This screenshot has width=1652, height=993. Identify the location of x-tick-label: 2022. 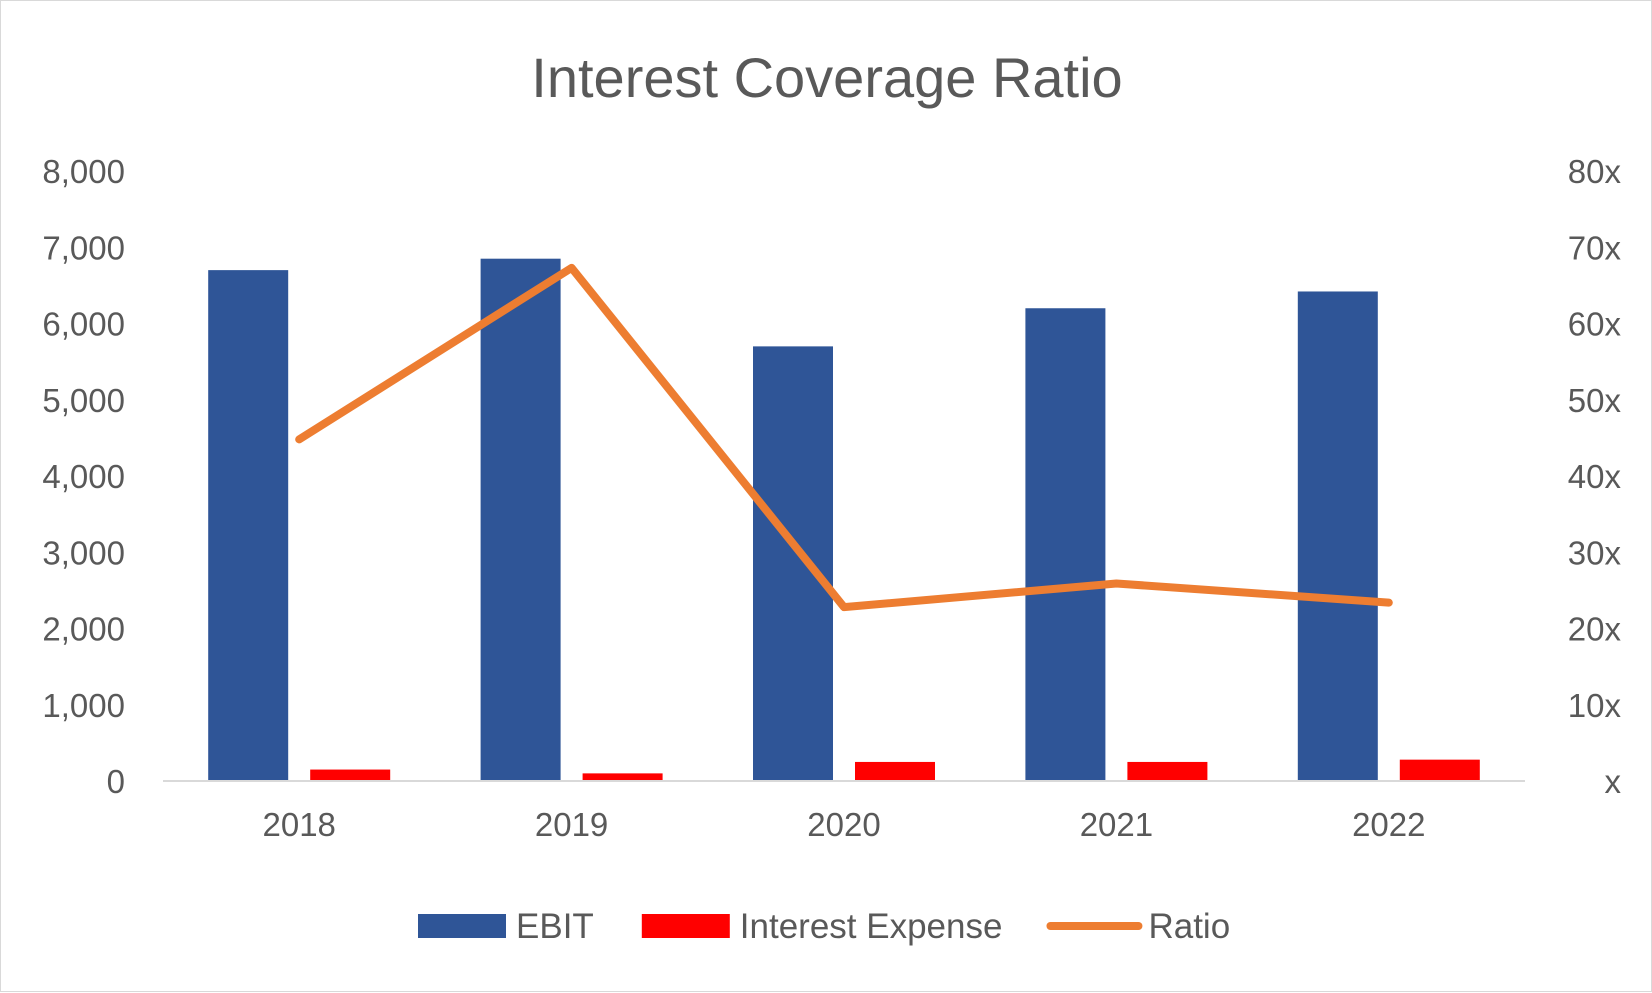
(1388, 824).